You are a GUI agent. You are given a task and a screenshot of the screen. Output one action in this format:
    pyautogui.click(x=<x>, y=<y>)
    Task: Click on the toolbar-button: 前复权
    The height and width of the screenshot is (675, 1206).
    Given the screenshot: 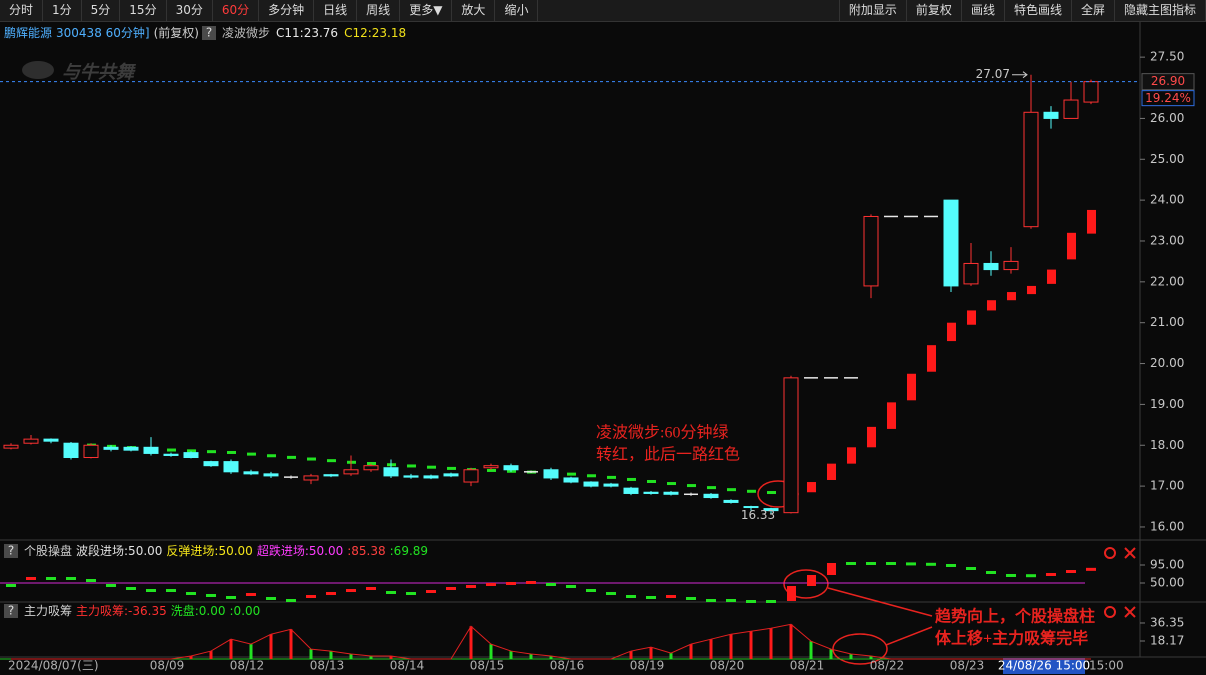 What is the action you would take?
    pyautogui.click(x=934, y=10)
    